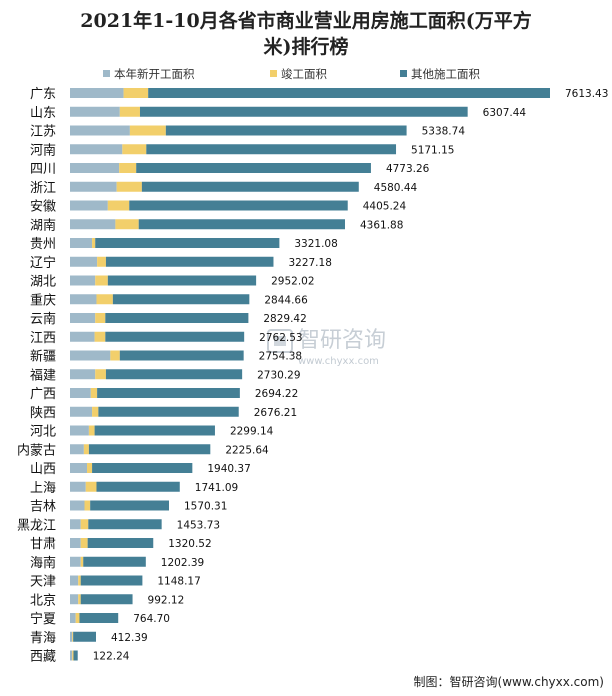 This screenshot has width=612, height=696. Describe the element at coordinates (43, 432) in the screenshot. I see `category-label: 河北` at that location.